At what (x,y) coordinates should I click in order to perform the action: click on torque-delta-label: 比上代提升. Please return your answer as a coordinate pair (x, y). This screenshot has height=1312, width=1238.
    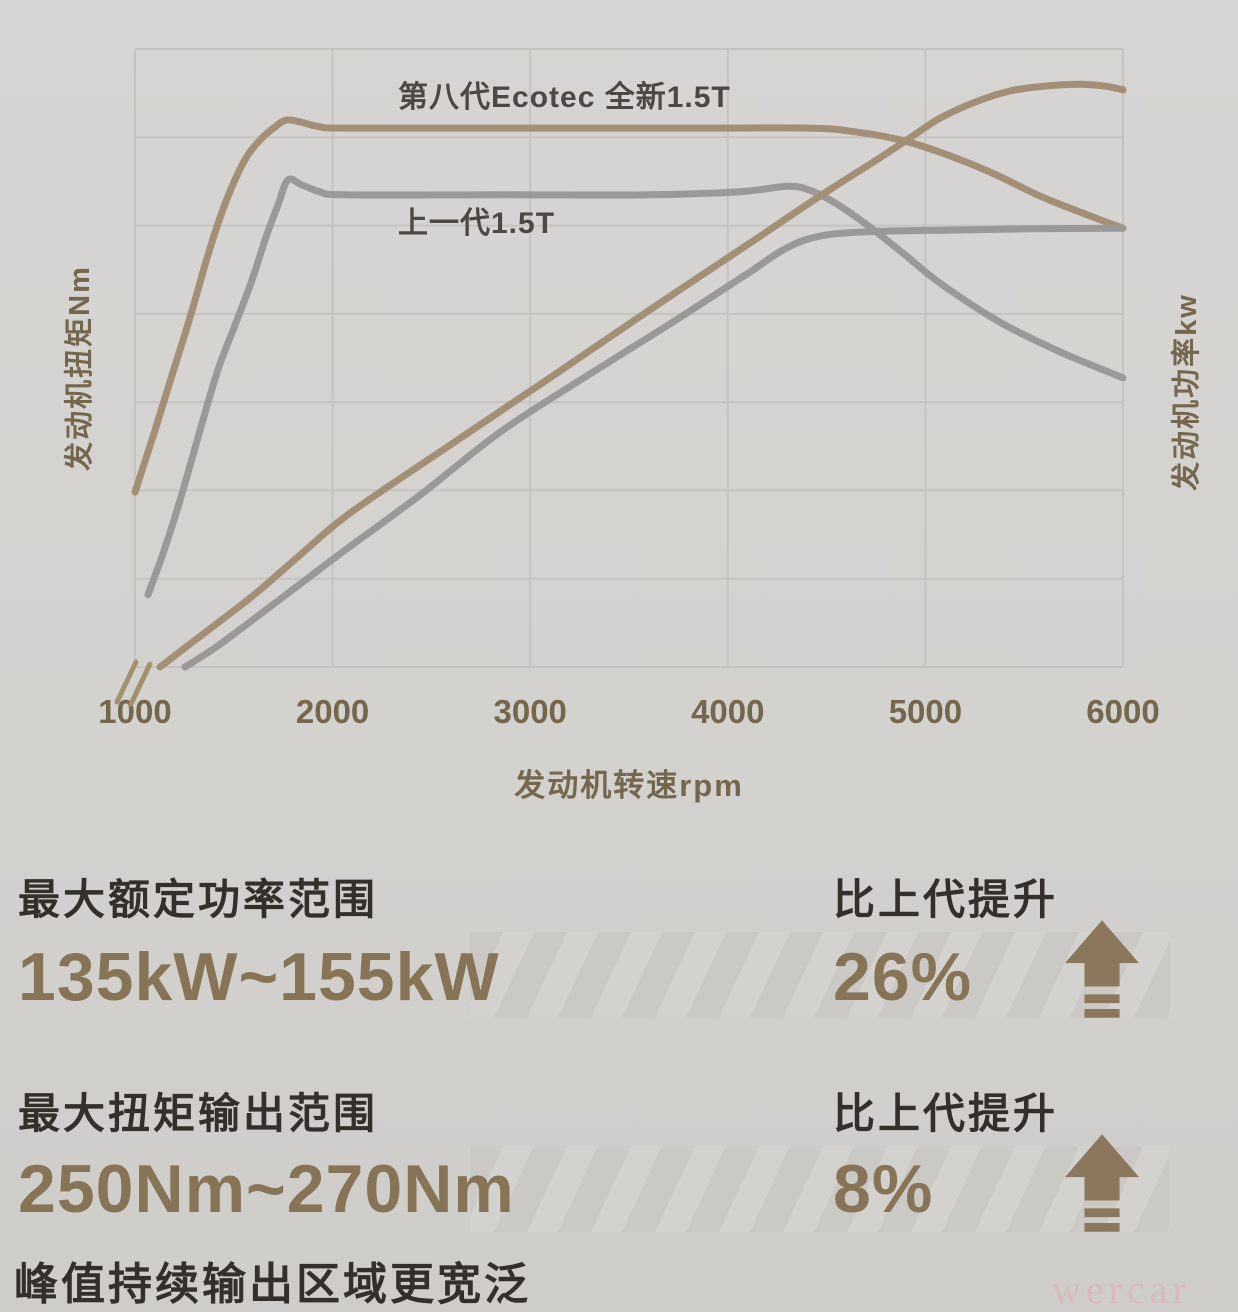
    Looking at the image, I should click on (946, 1113).